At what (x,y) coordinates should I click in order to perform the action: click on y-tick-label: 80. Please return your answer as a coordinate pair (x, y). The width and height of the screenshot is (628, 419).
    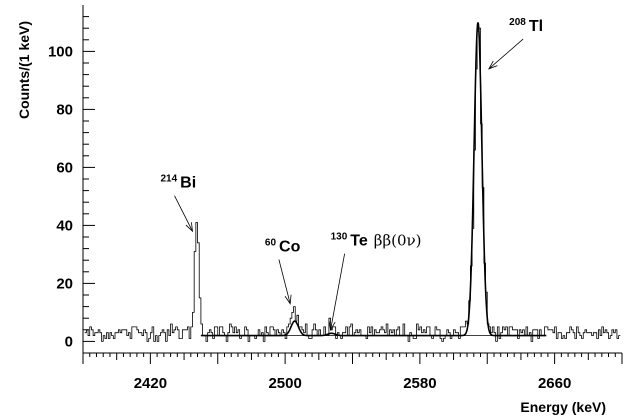
    Looking at the image, I should click on (64, 109).